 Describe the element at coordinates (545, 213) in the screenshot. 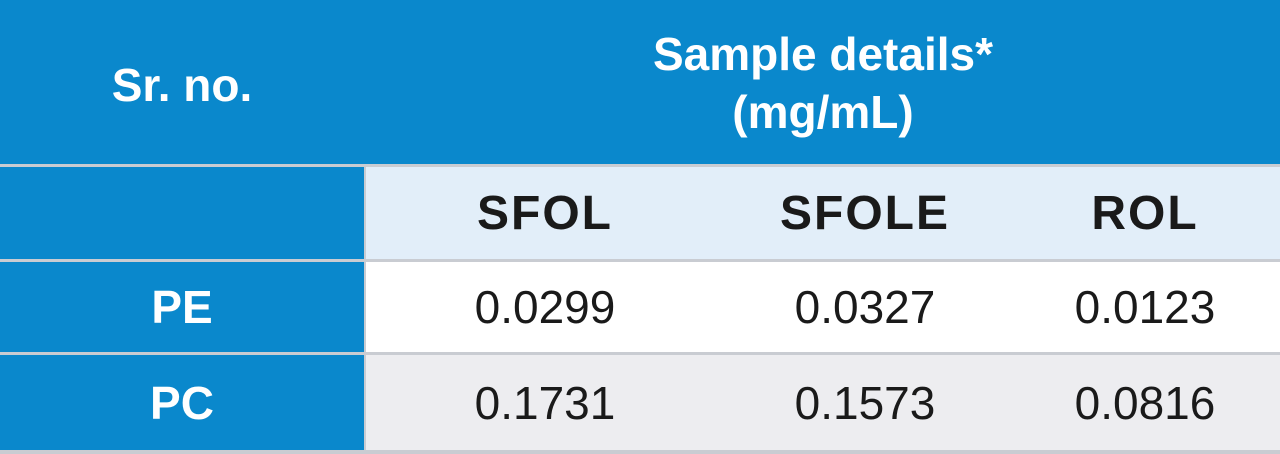

I see `column-header-sfol: SFOL` at that location.